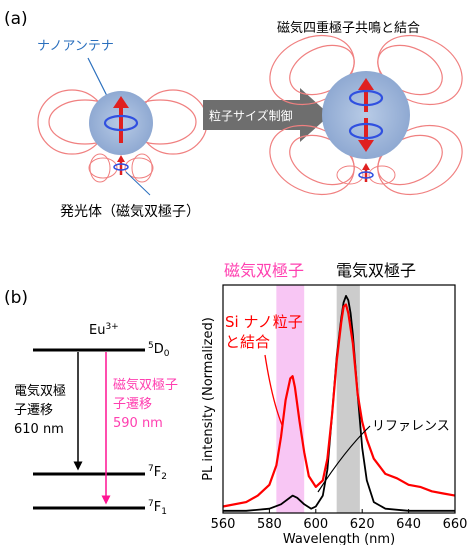 The image size is (473, 549). Describe the element at coordinates (104, 330) in the screenshot. I see `ion-label: Eu3+` at that location.